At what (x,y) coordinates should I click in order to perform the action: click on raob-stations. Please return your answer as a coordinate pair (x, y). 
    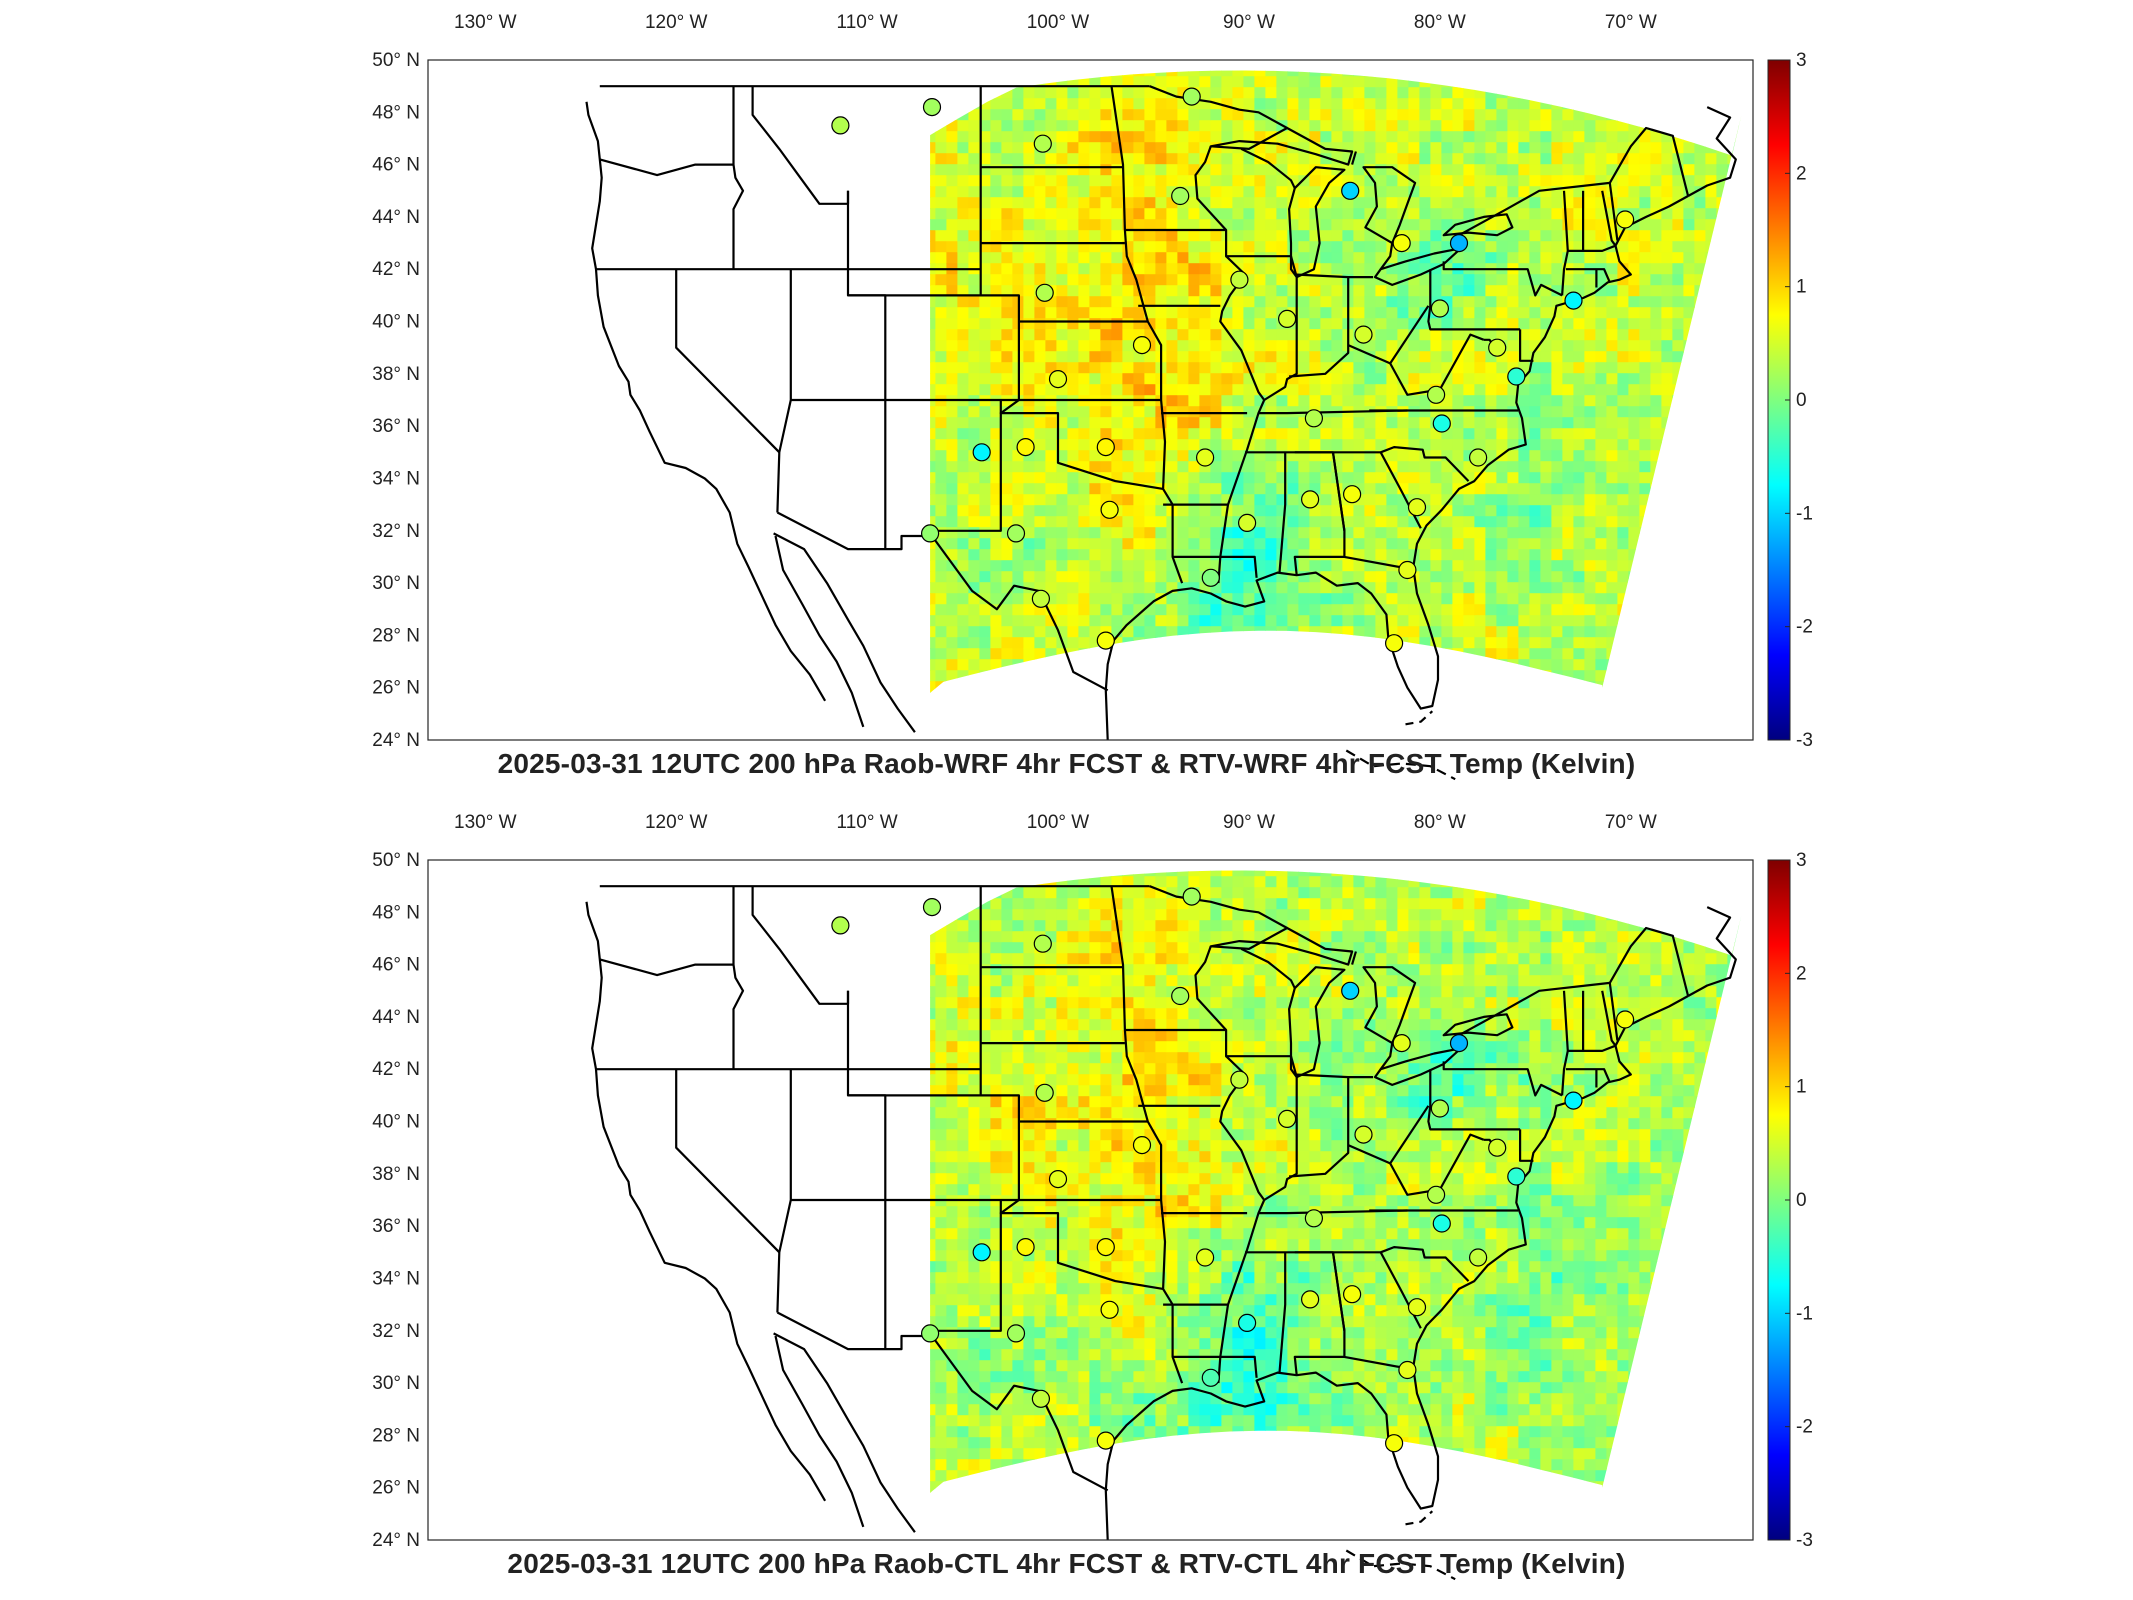
    Looking at the image, I should click on (1233, 1170).